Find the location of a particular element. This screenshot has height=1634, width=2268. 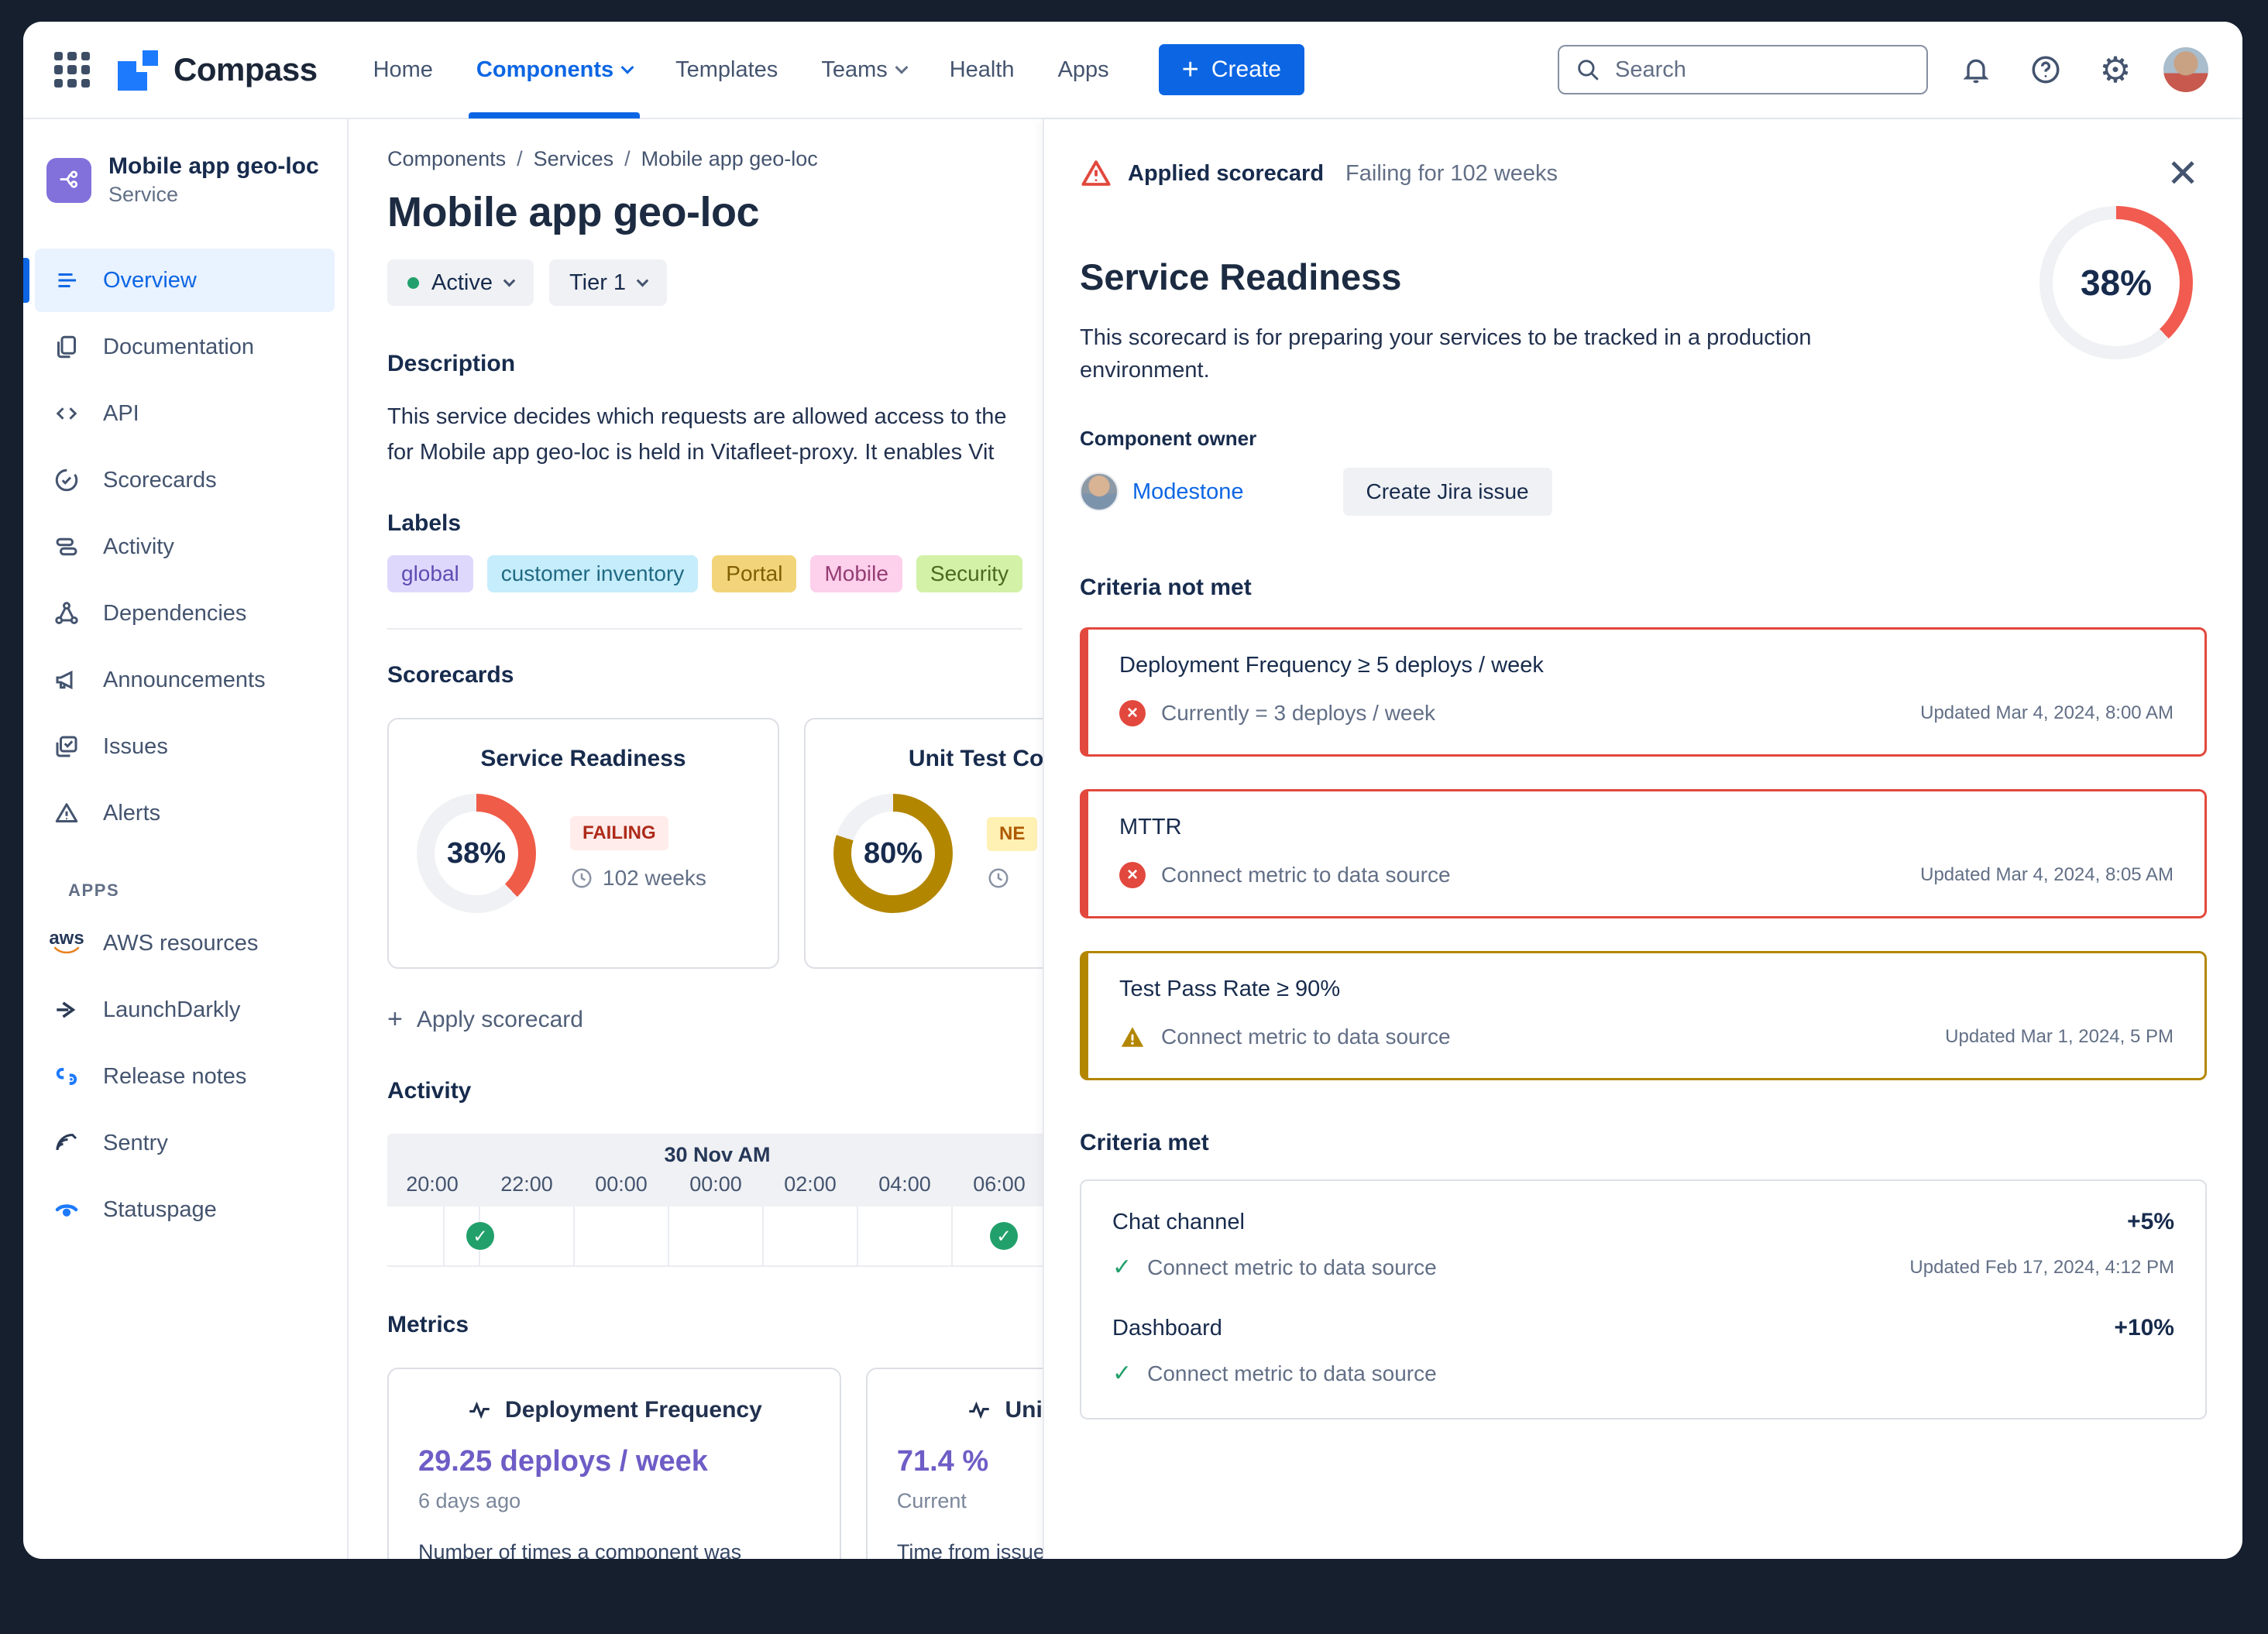

component-header: Mobile app geo-loc Service is located at coordinates (185, 180).